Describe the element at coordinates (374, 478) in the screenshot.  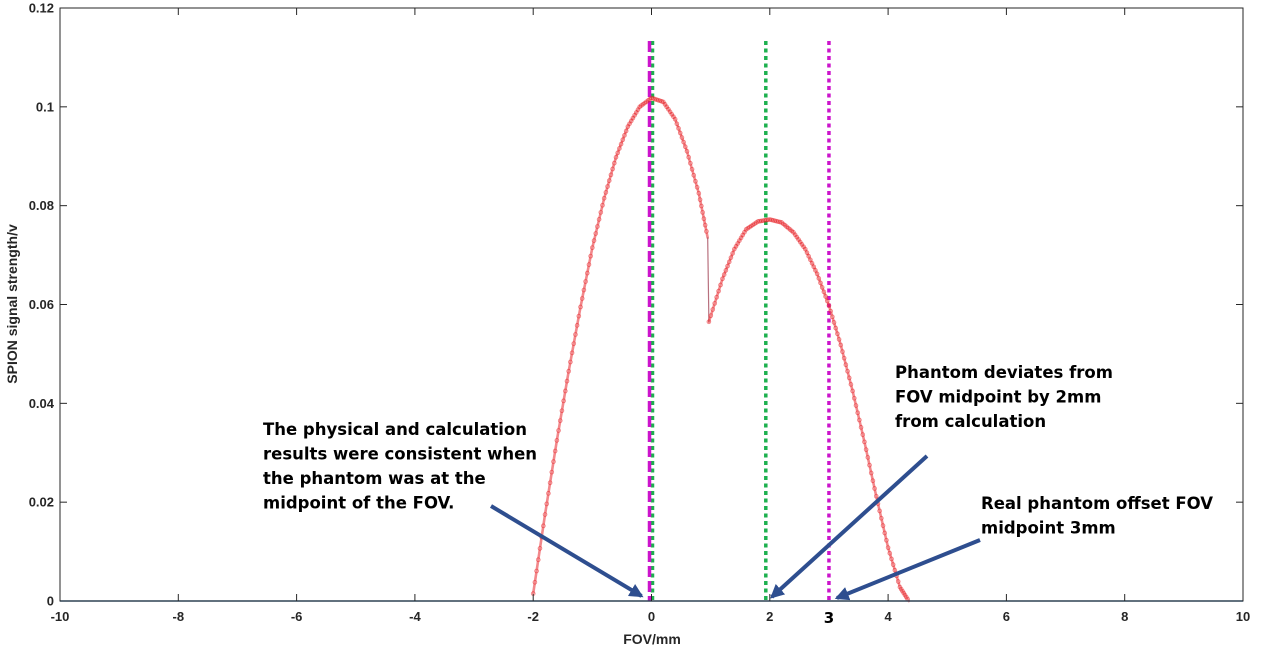
I see `annotation-line: the phantom was at the` at that location.